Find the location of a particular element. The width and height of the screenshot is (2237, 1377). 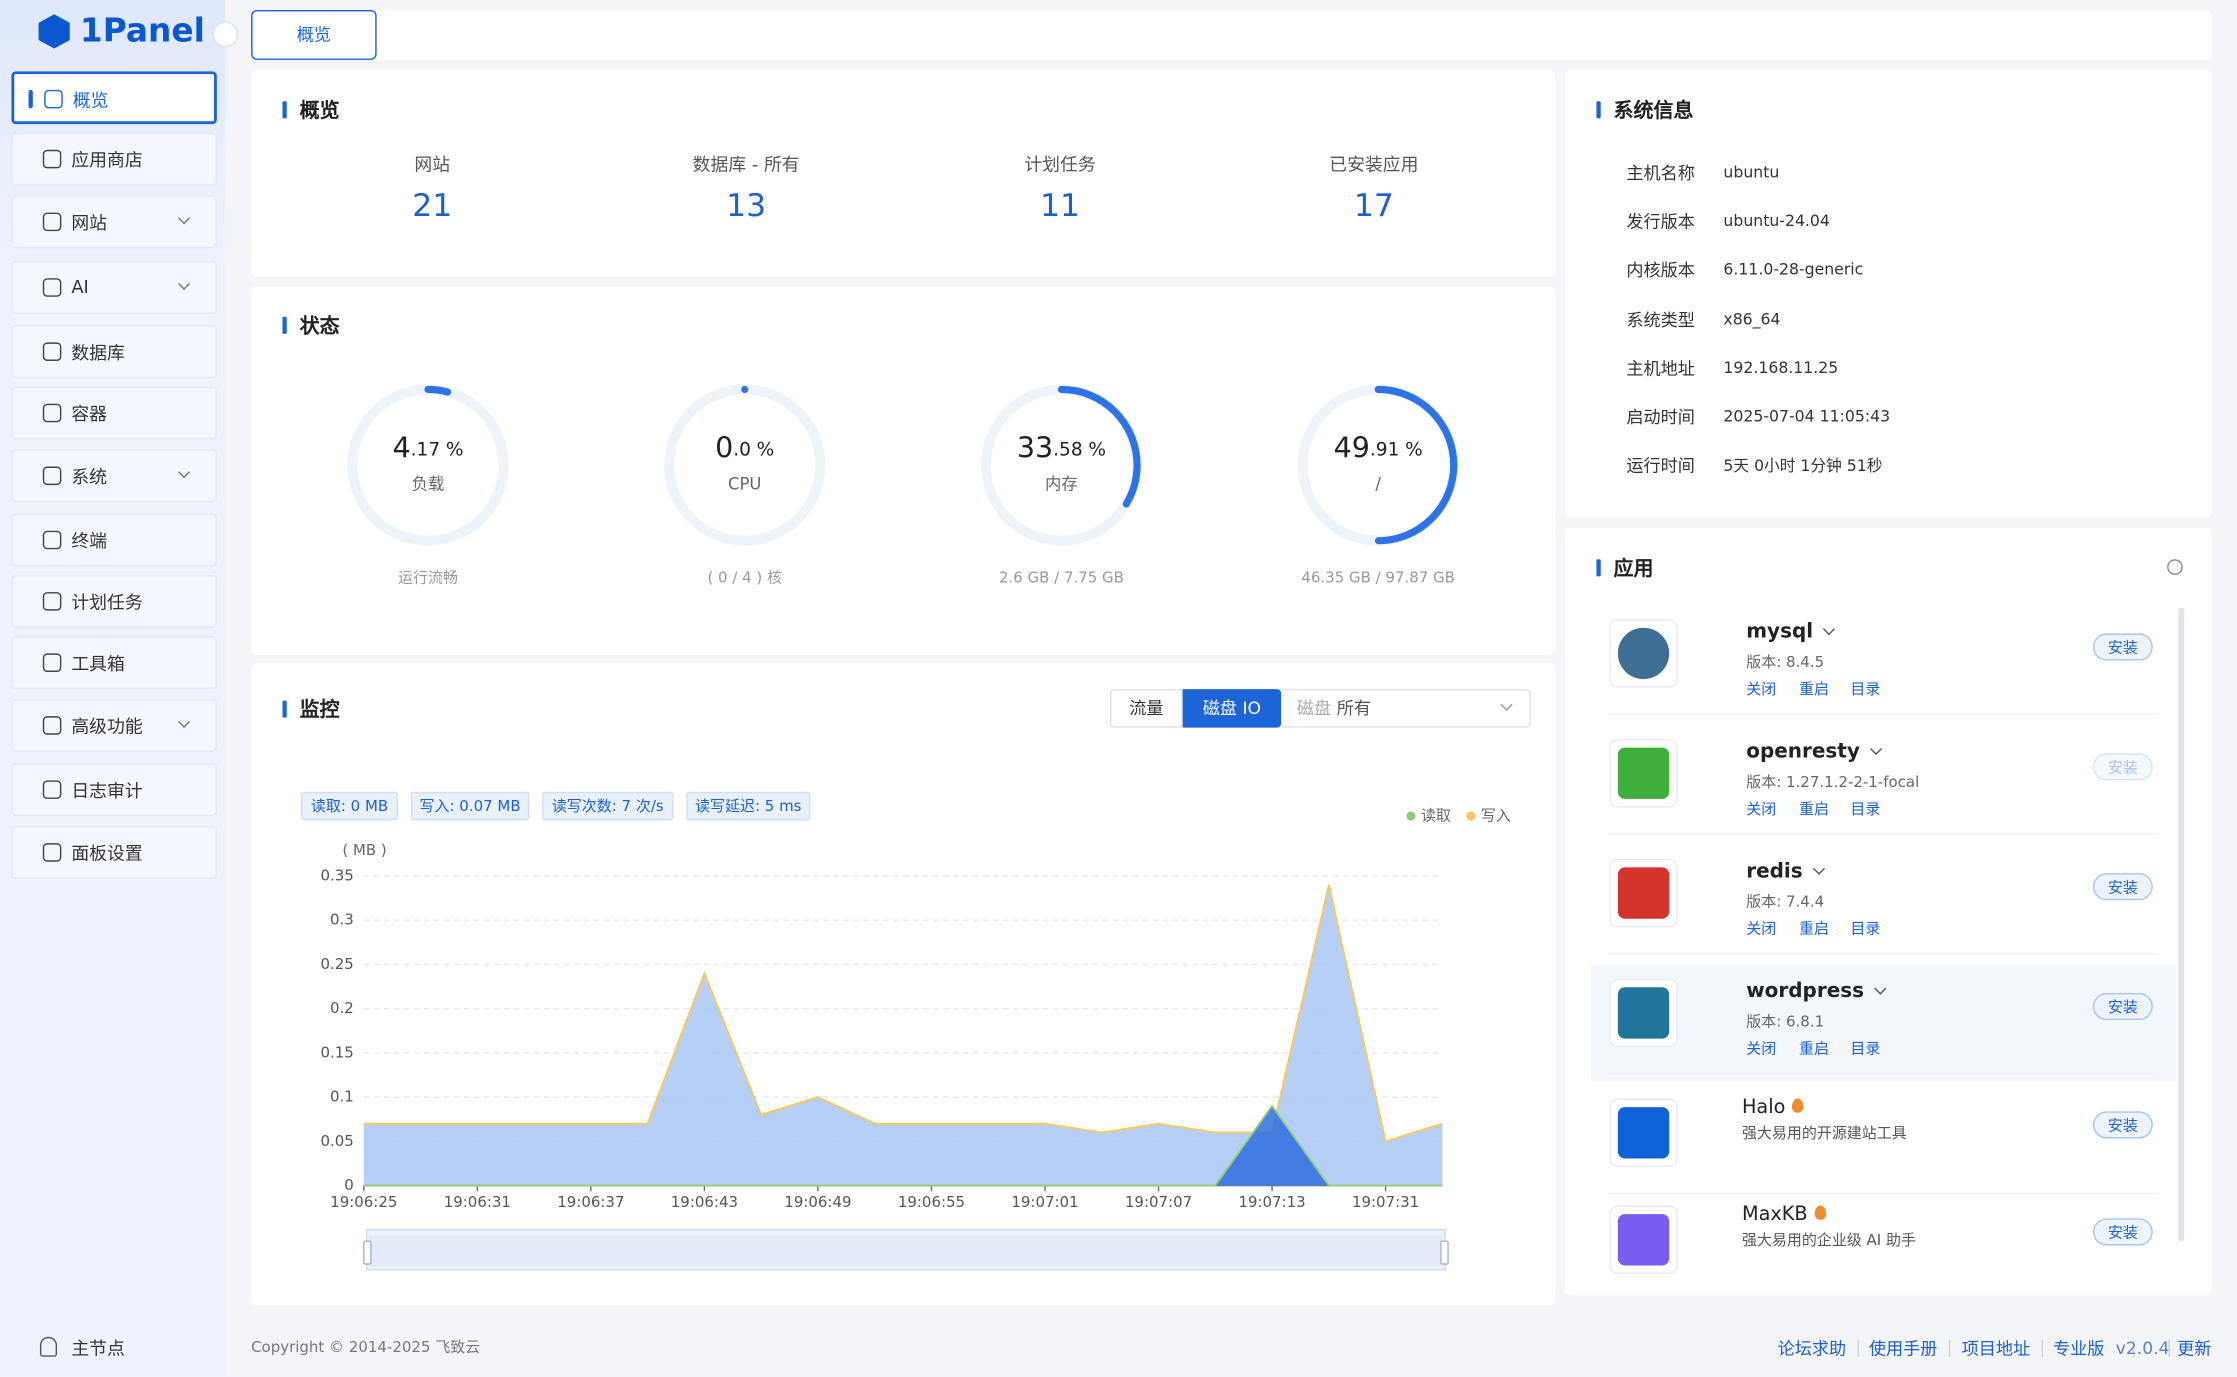

gauge-detail: ( 0 / 4 ) 核 is located at coordinates (744, 577).